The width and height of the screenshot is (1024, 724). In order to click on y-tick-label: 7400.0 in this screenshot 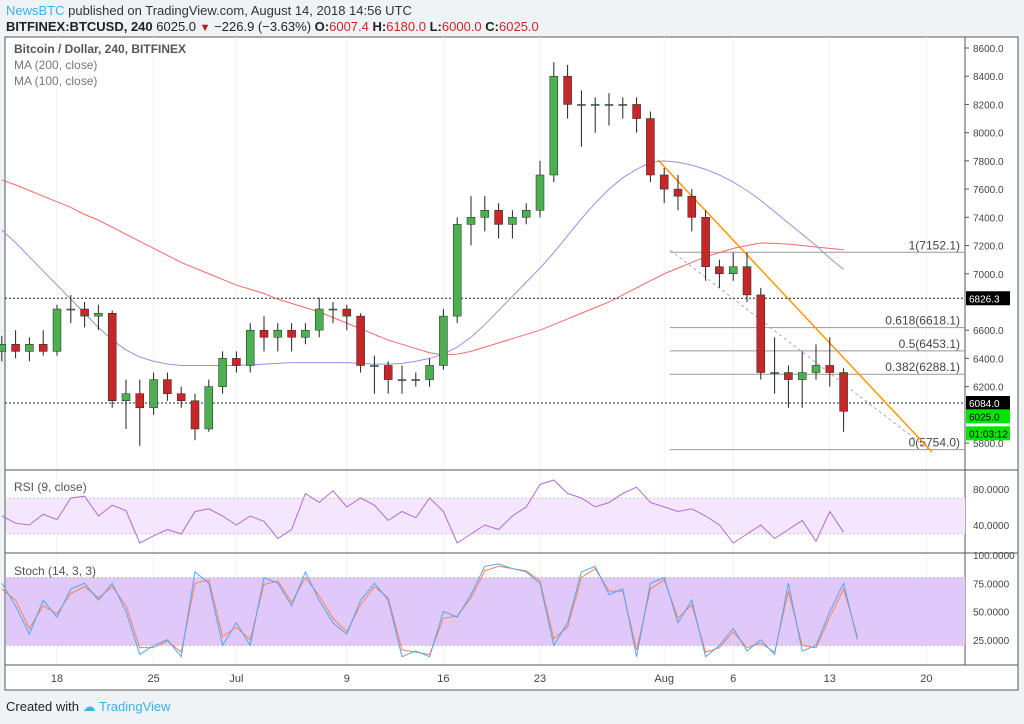, I will do `click(988, 218)`.